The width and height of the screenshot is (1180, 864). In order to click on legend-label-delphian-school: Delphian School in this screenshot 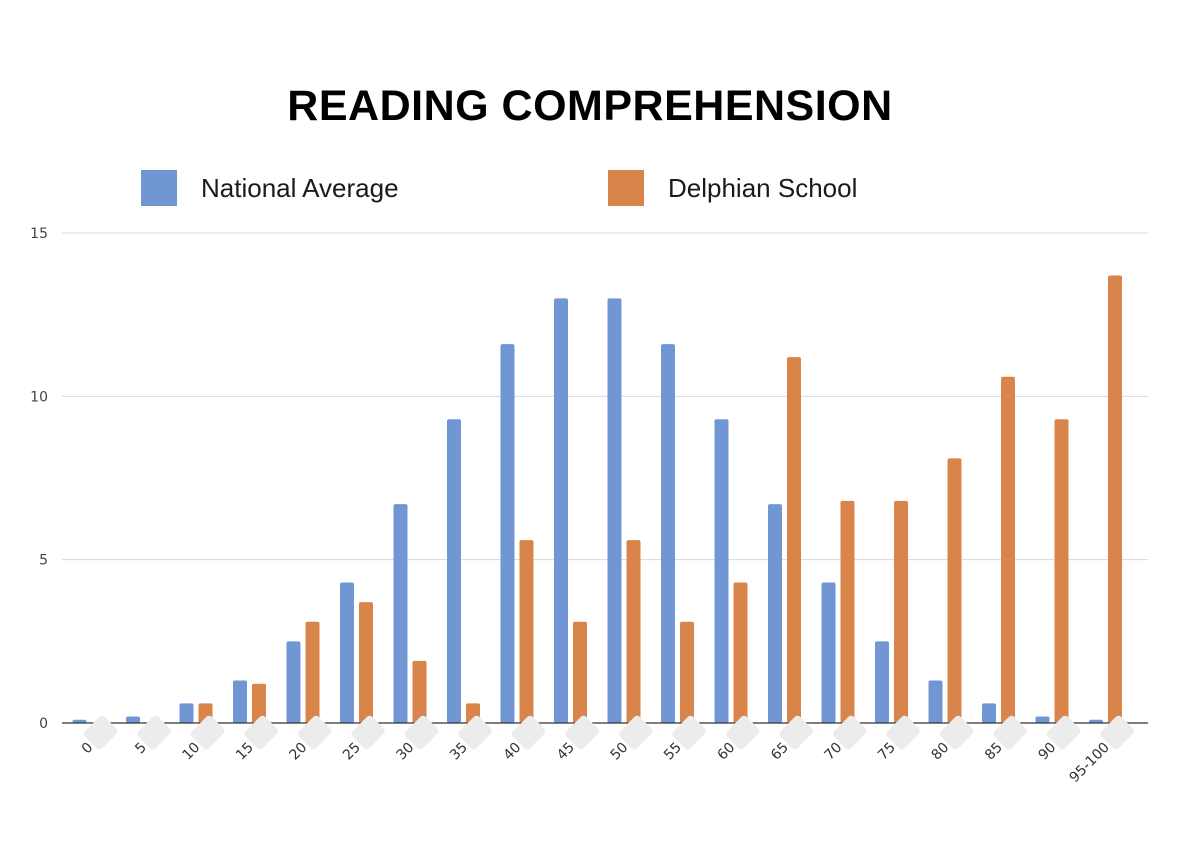, I will do `click(763, 187)`.